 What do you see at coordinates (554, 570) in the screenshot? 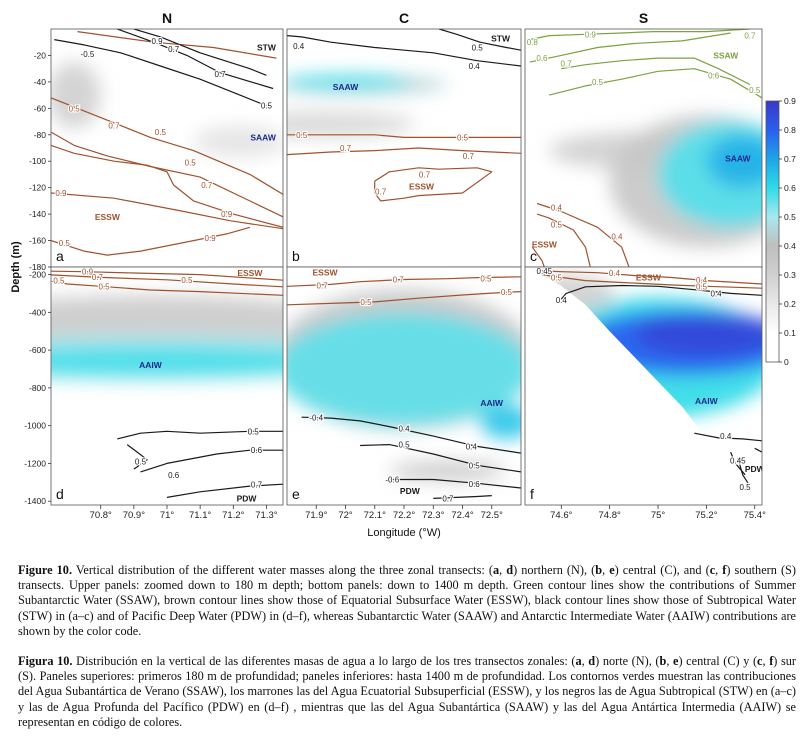
I see `cap-en-body-segment-4: ) northern (N), (` at bounding box center [554, 570].